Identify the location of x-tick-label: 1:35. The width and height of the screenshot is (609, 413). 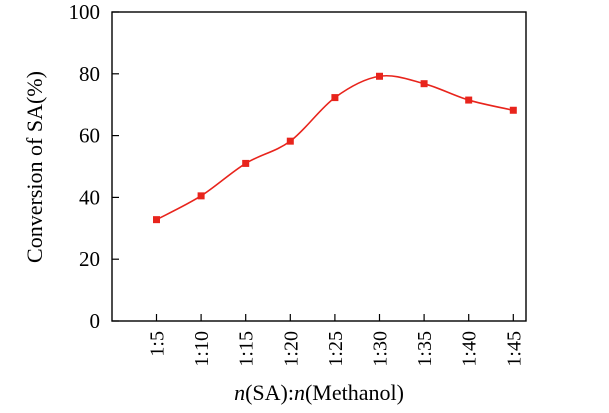
(425, 349).